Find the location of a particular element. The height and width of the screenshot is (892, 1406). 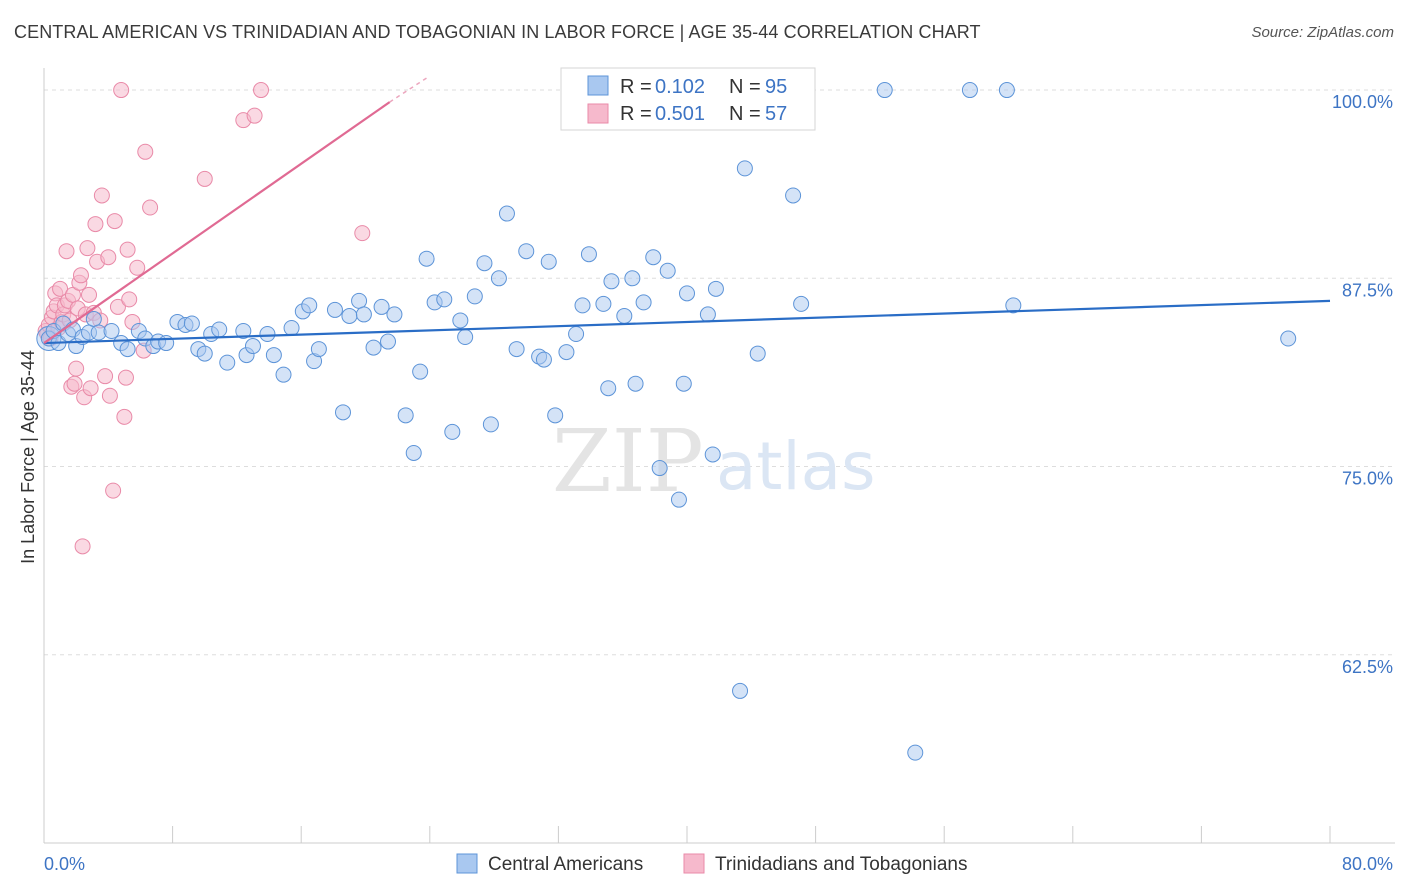

y-tick-label: 75.0% is located at coordinates (1367, 479).